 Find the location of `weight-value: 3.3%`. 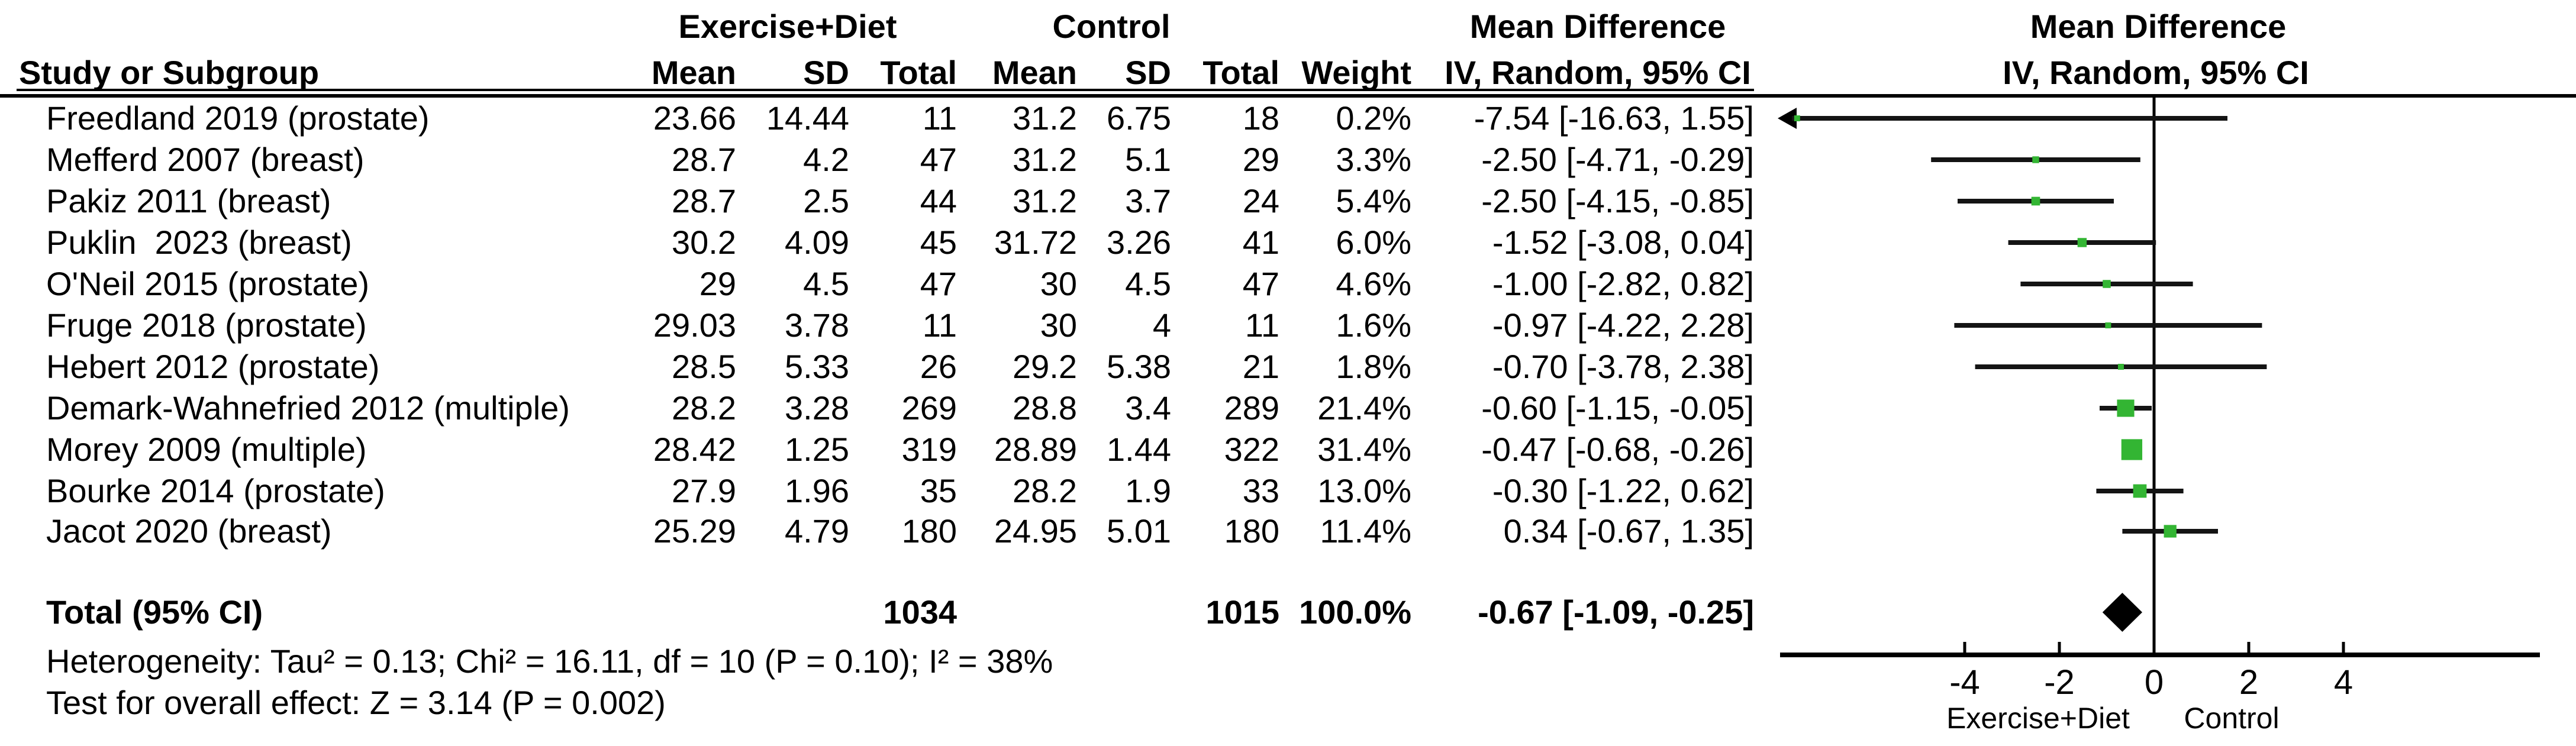

weight-value: 3.3% is located at coordinates (1373, 159).